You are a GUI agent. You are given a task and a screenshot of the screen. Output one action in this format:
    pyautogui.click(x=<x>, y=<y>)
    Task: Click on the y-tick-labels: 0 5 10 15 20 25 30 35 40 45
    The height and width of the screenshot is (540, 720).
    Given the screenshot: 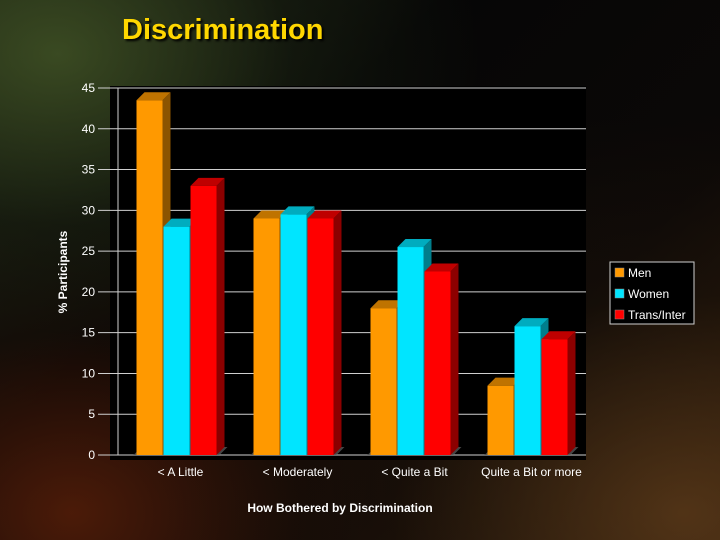 What is the action you would take?
    pyautogui.click(x=89, y=271)
    